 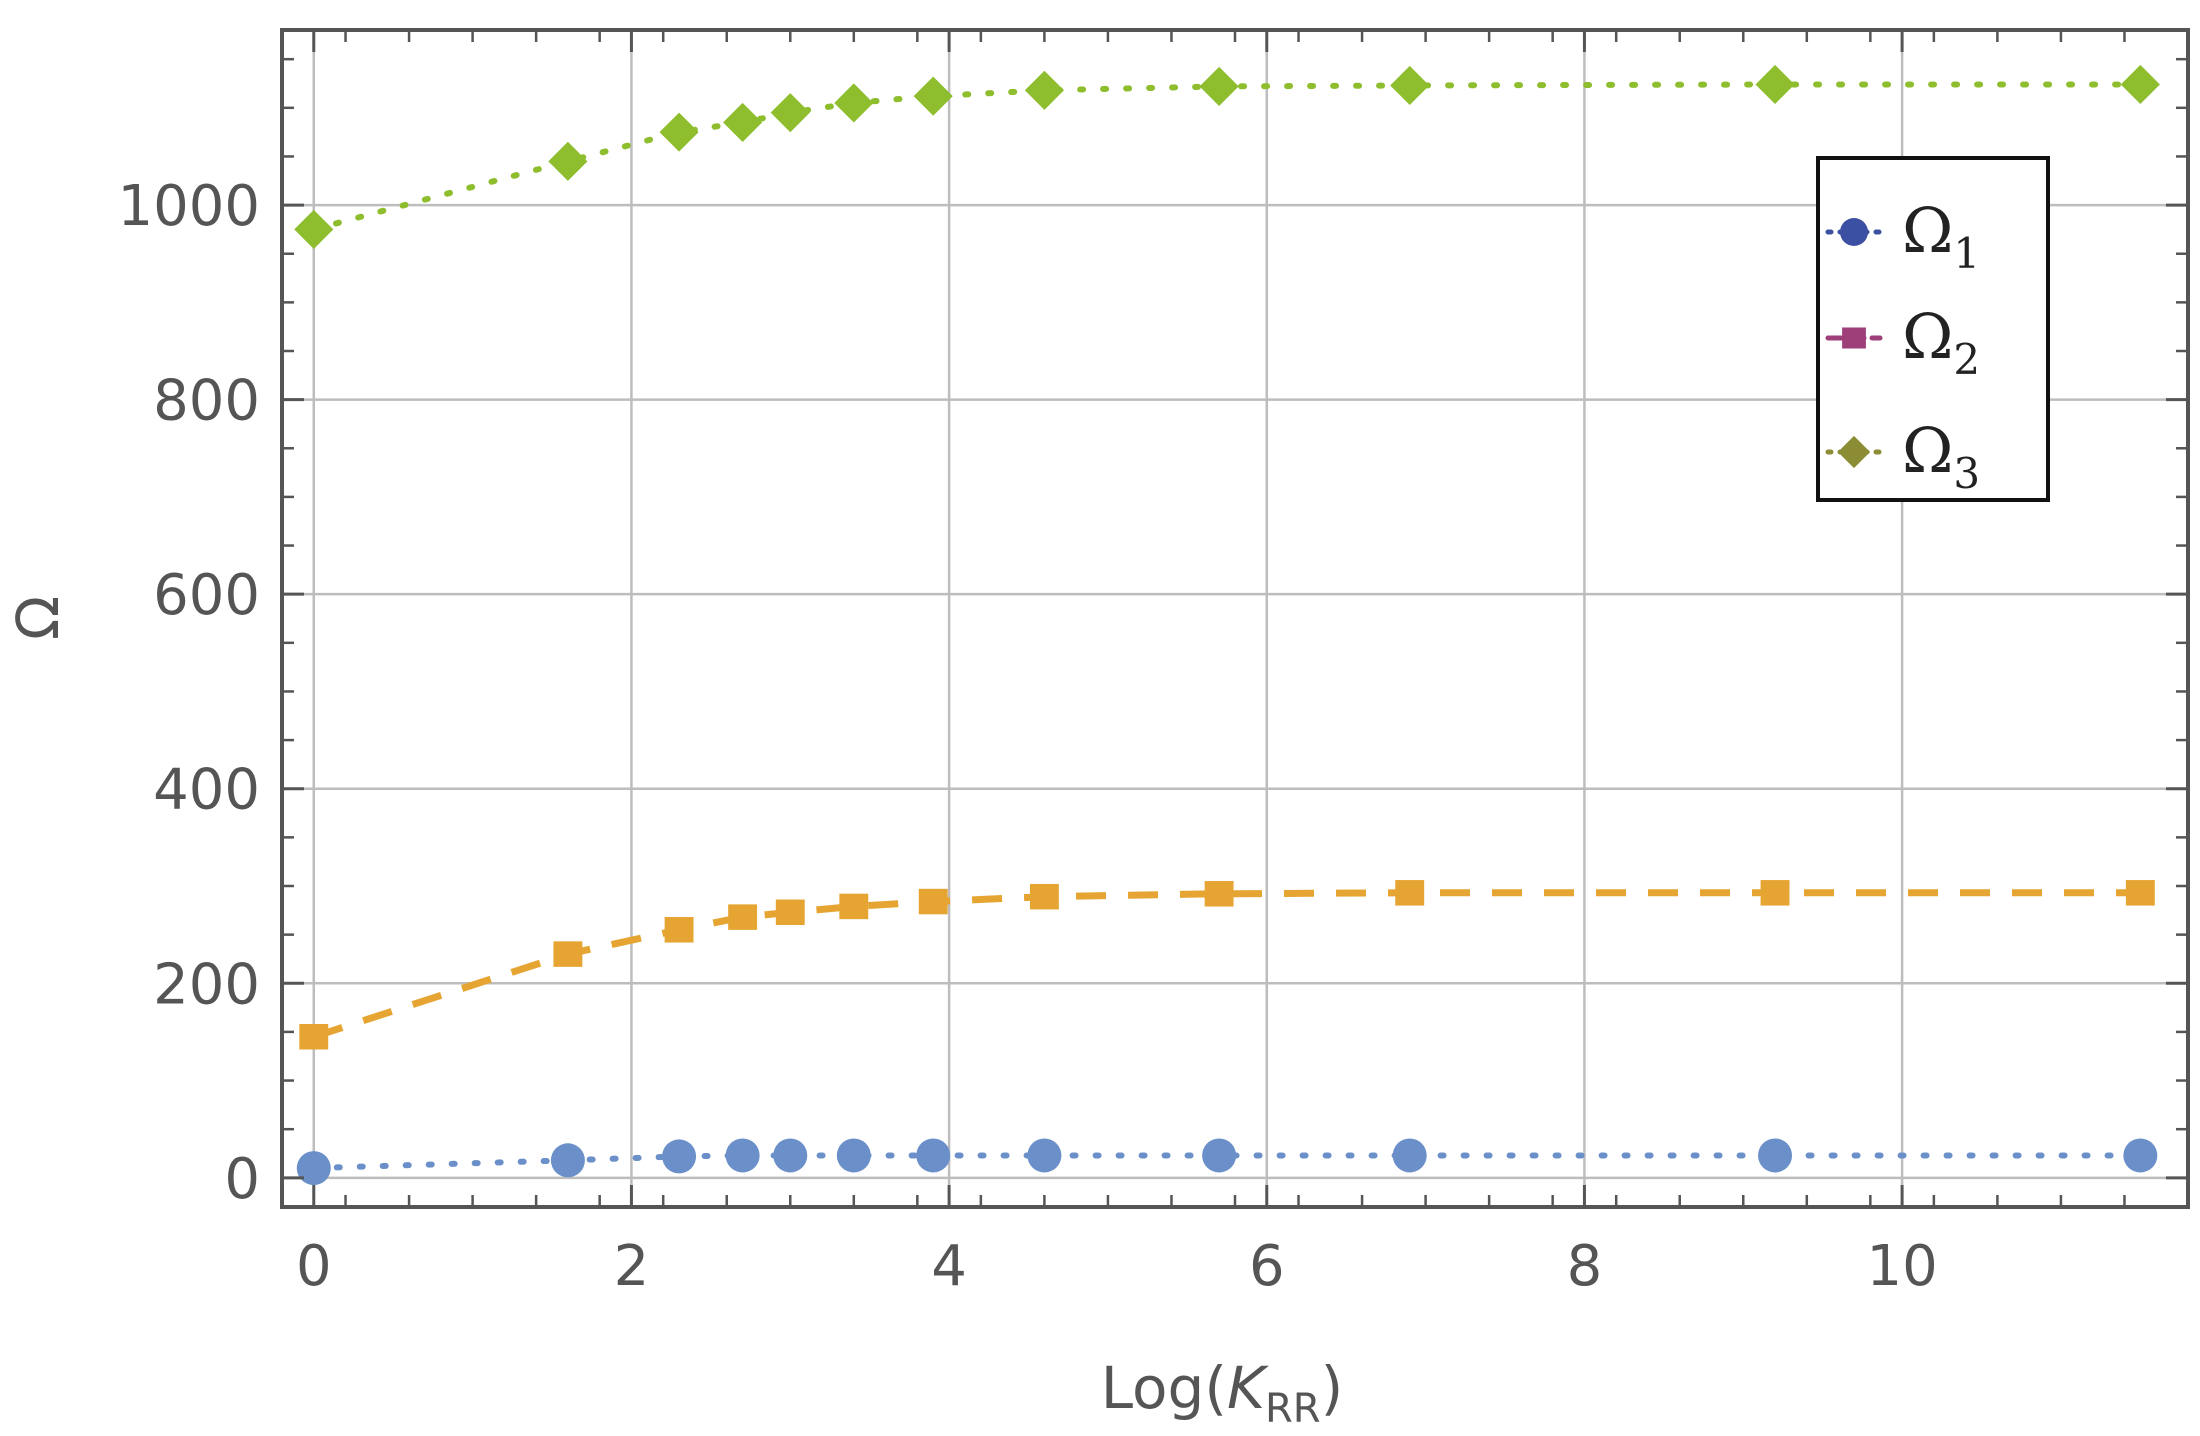 What do you see at coordinates (206, 595) in the screenshot?
I see `y-tick-label: 600` at bounding box center [206, 595].